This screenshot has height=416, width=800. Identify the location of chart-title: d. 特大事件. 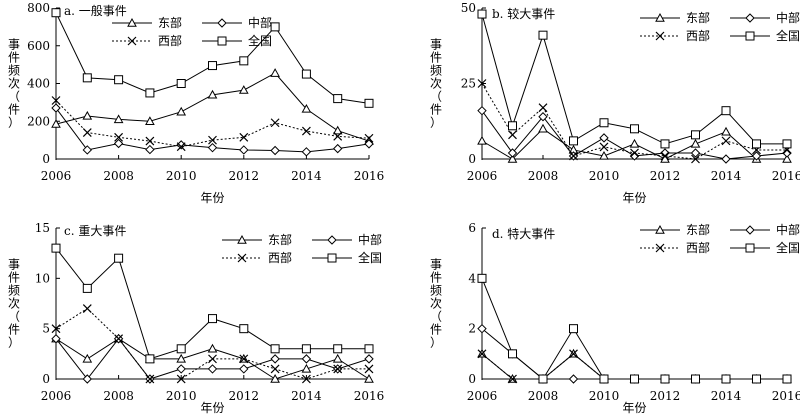
(523, 233).